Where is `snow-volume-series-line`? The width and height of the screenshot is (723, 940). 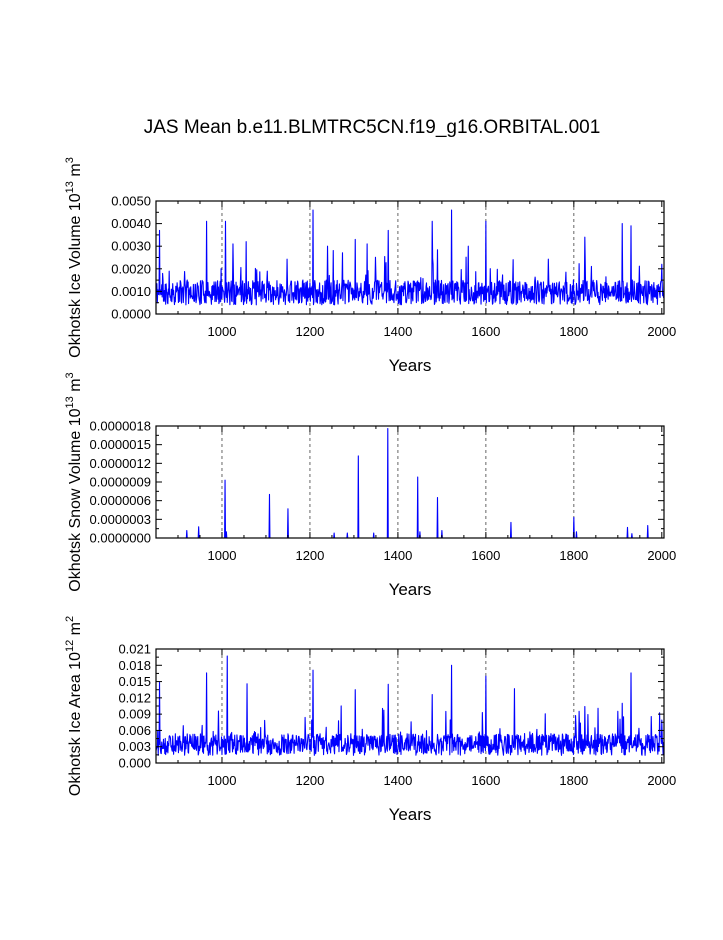
snow-volume-series-line is located at coordinates (410, 483).